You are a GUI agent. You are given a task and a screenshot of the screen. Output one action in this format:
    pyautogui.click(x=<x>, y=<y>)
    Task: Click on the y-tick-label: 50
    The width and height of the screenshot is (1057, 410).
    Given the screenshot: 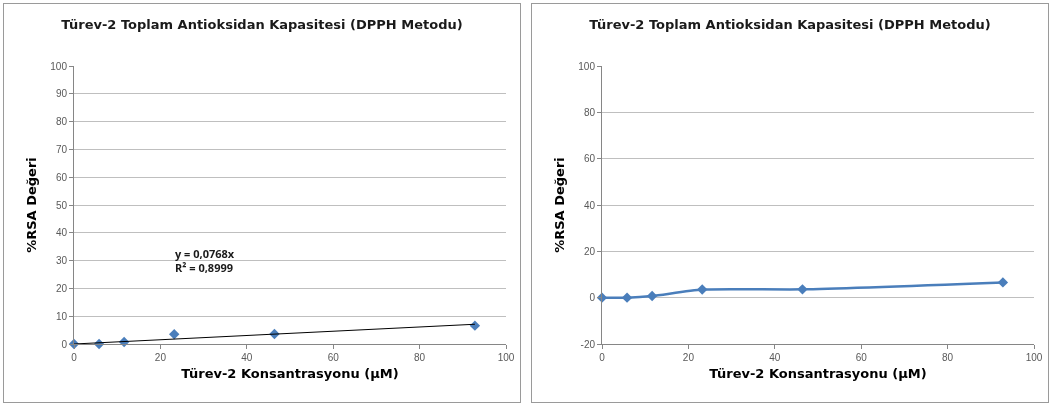 What is the action you would take?
    pyautogui.click(x=61, y=205)
    